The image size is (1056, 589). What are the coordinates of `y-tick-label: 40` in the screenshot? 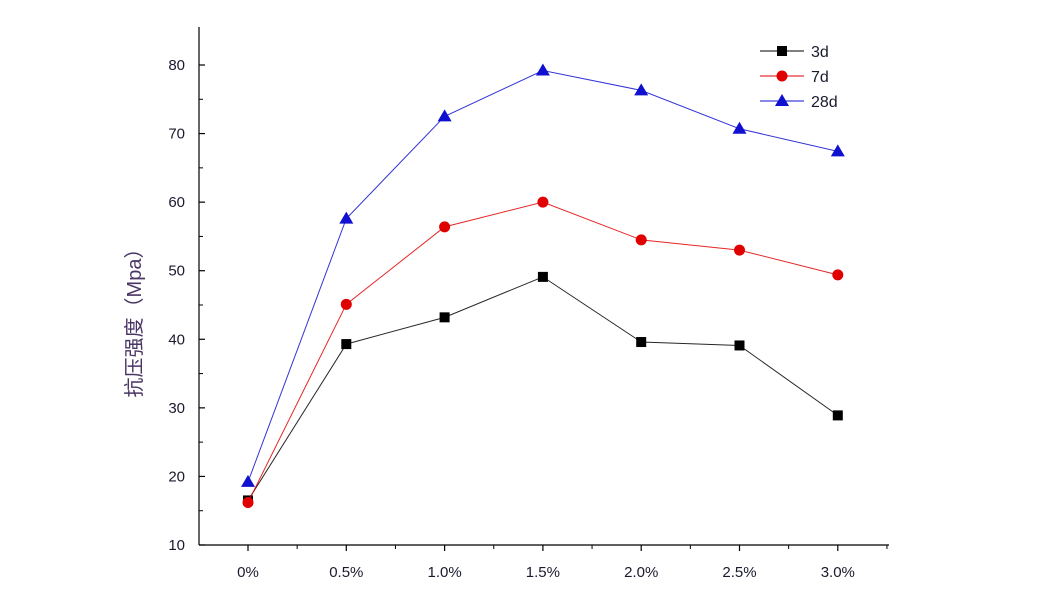 It's located at (176, 339).